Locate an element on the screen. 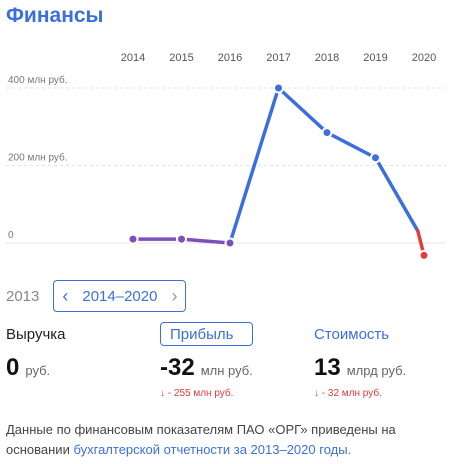 This screenshot has width=454, height=464. period-range-label: 2014–2020 is located at coordinates (120, 296).